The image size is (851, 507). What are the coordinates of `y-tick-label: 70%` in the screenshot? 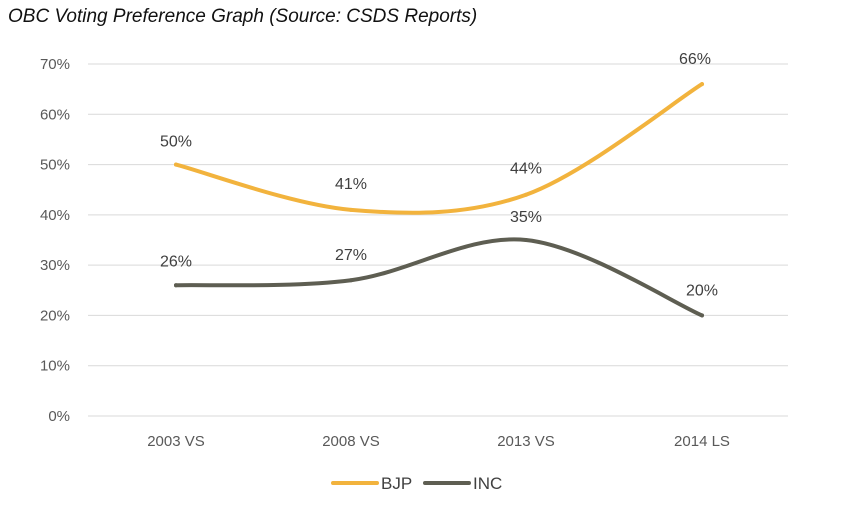 It's located at (55, 64).